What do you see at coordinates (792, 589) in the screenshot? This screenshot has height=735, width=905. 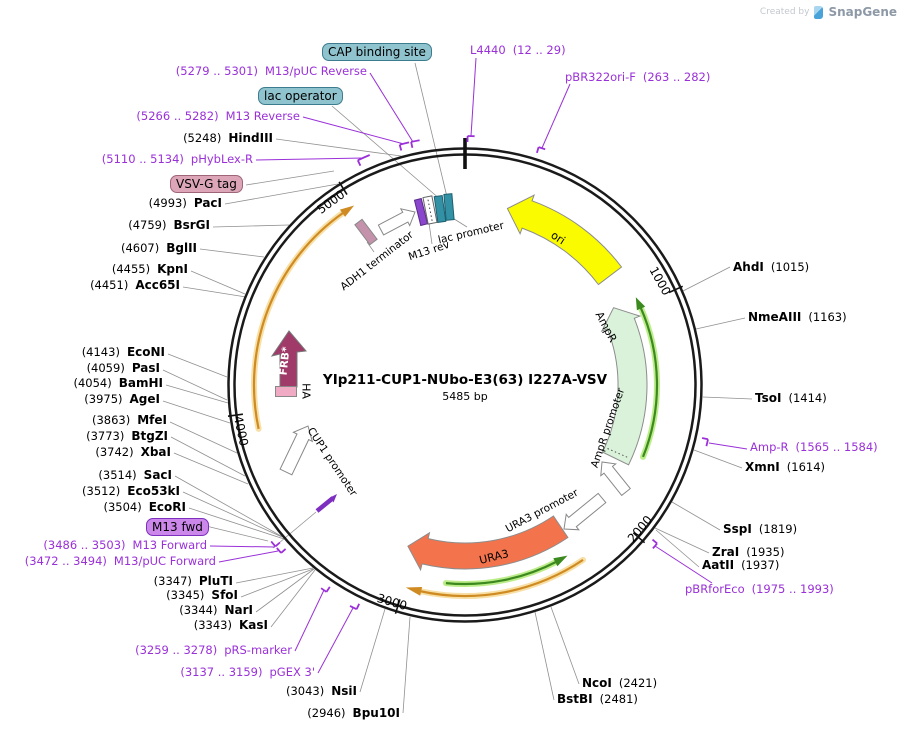 I see `primer-range: (1975 .. 1993)` at bounding box center [792, 589].